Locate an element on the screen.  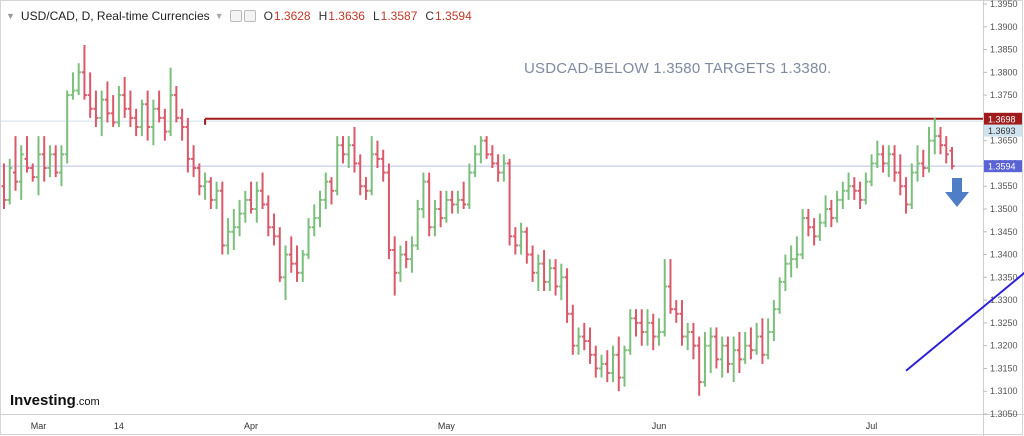
trade-annotation: USDCAD-BELOW 1.3580 TARGETS 1.3380. is located at coordinates (678, 68).